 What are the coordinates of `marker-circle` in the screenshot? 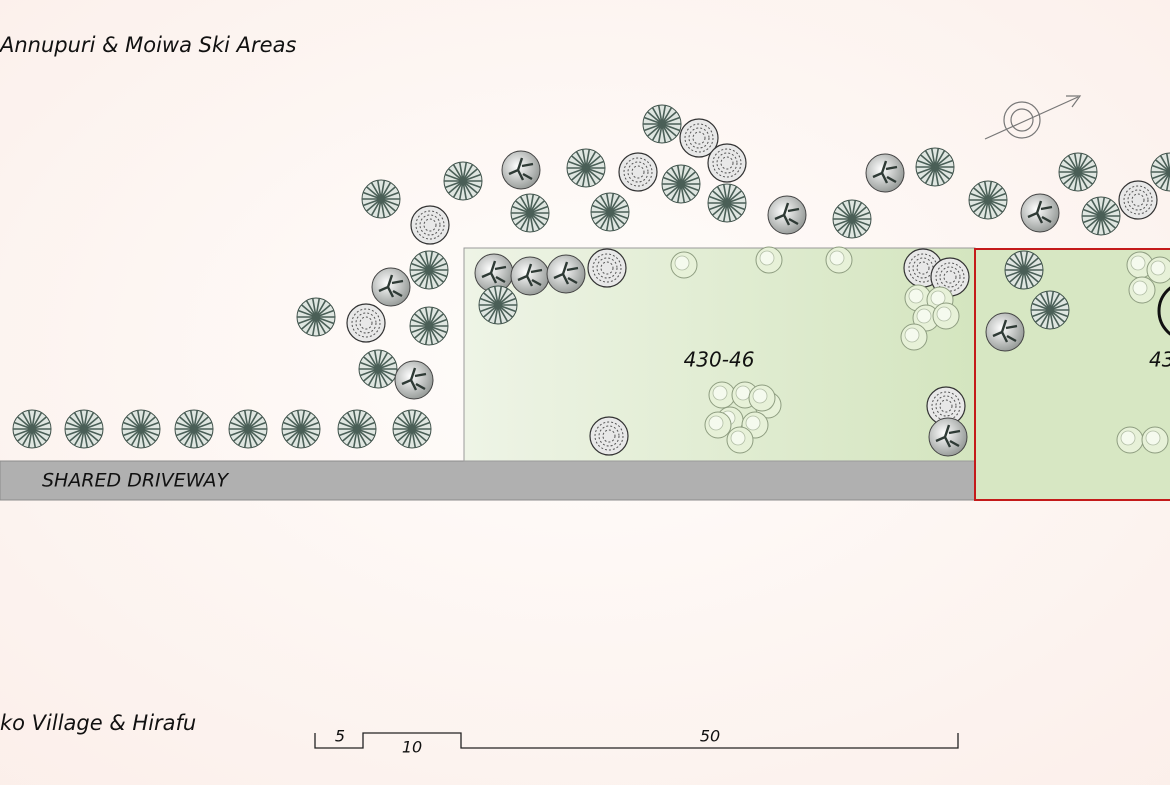 It's located at (1163, 311).